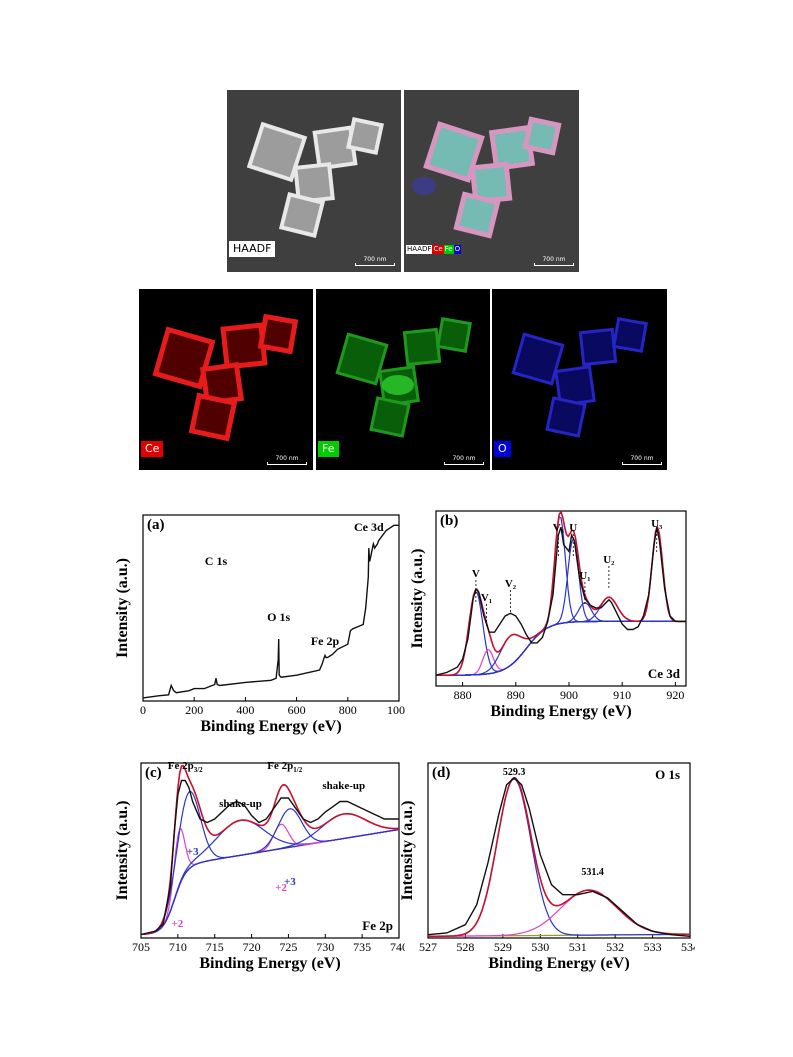 This screenshot has width=793, height=1057. I want to click on peak-annotation: V₃, so click(559, 528).